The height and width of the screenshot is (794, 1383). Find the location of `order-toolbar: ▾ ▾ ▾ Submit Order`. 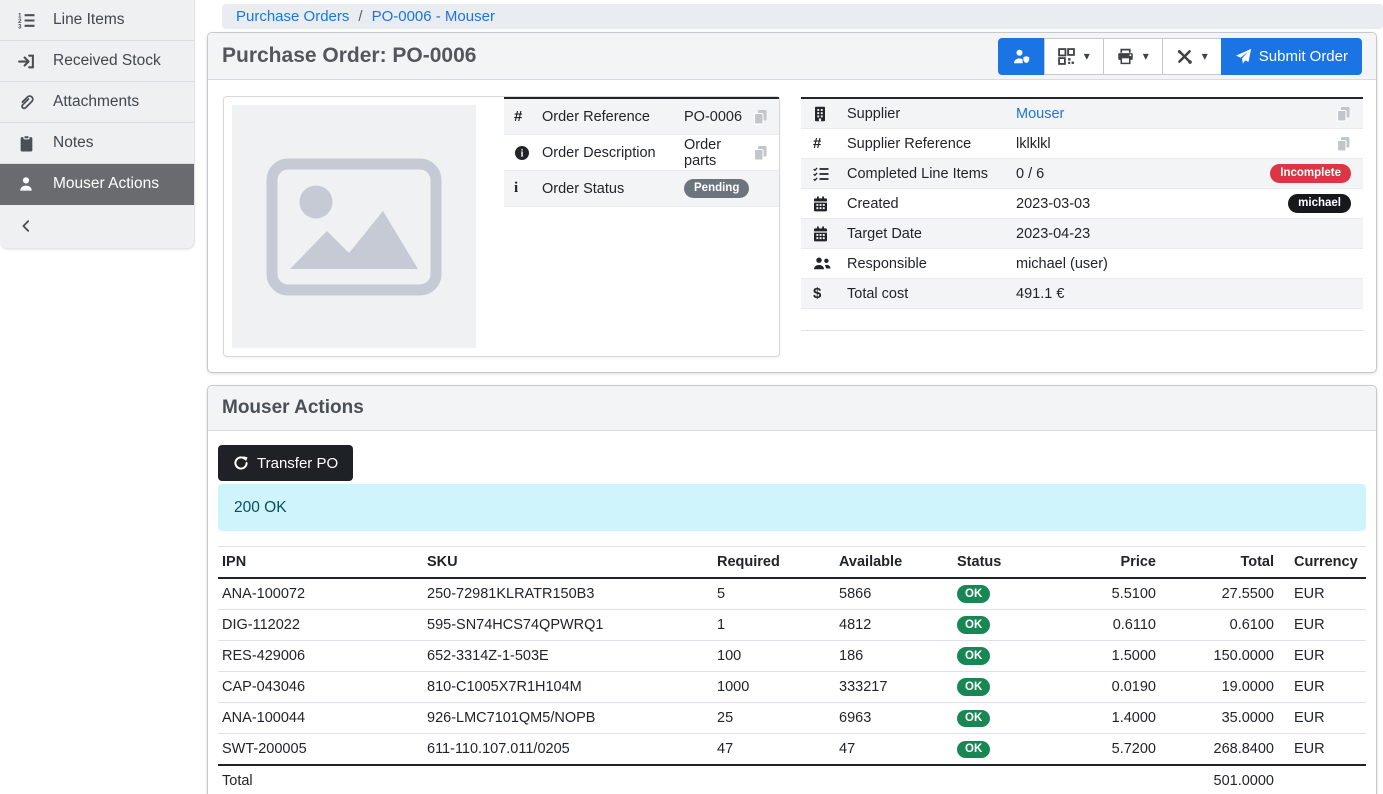

order-toolbar: ▾ ▾ ▾ Submit Order is located at coordinates (1179, 56).